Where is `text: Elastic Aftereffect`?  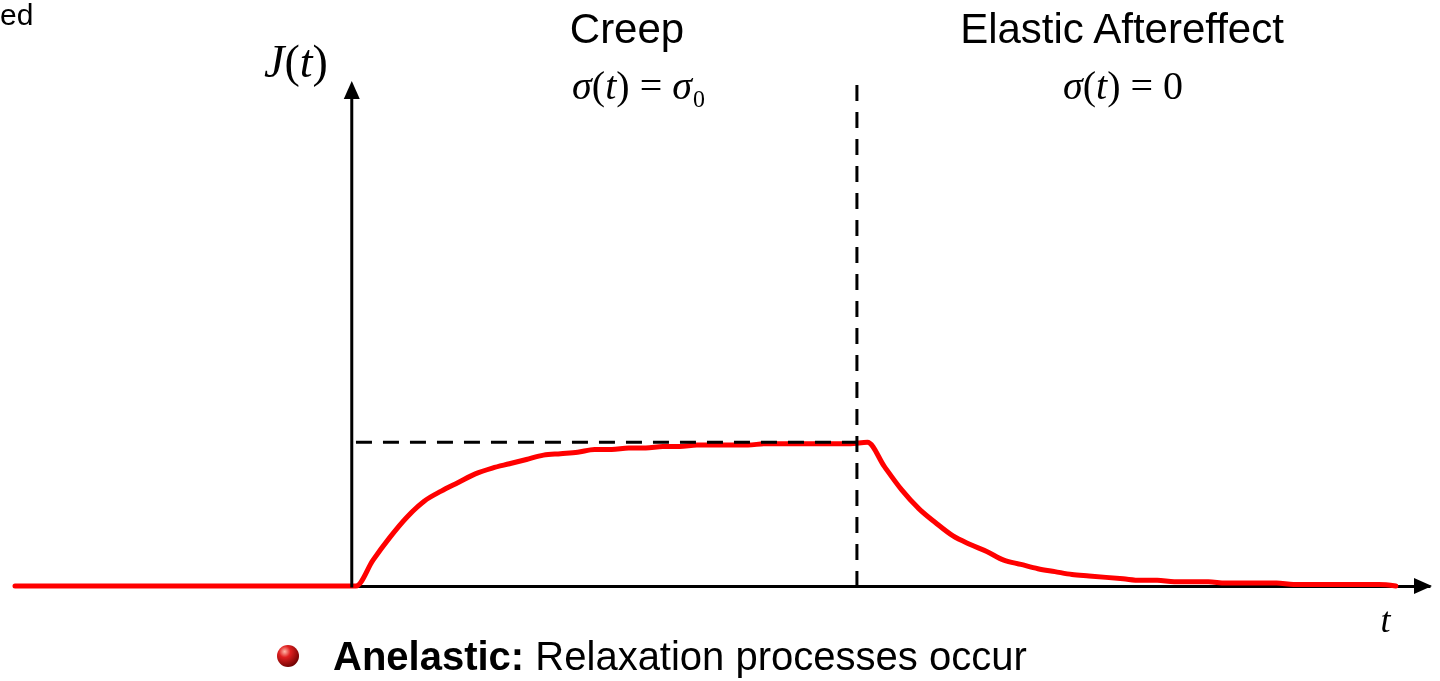 text: Elastic Aftereffect is located at coordinates (1122, 28).